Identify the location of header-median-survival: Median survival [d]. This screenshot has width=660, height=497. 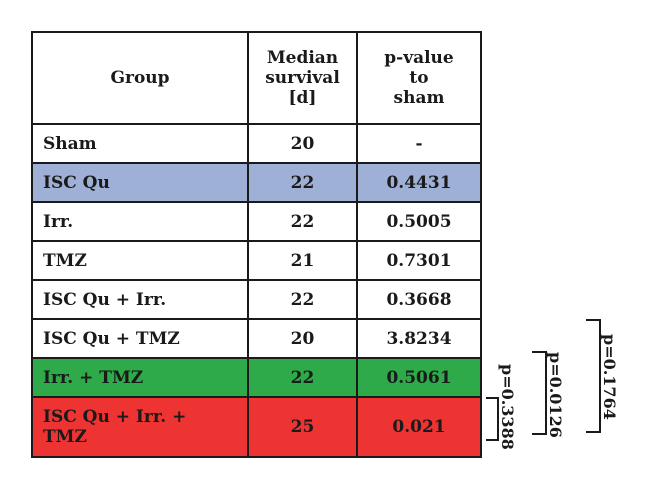
(302, 78).